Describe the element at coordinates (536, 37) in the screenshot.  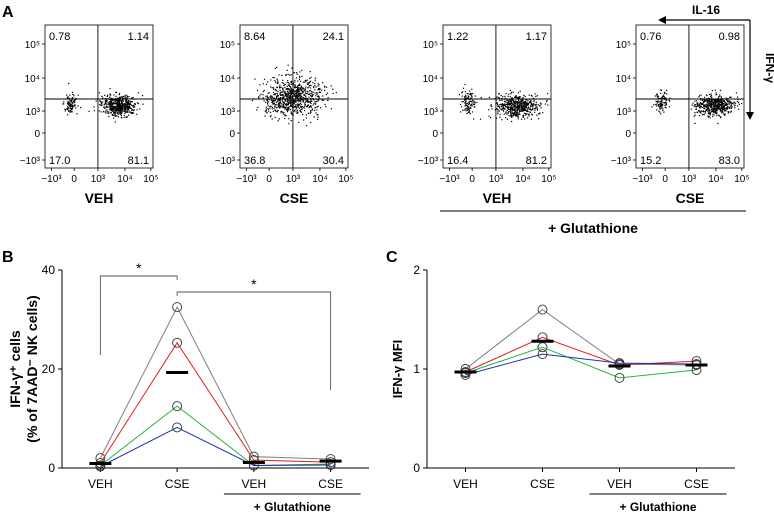
I see `quadrant-ur-value: 1.17` at that location.